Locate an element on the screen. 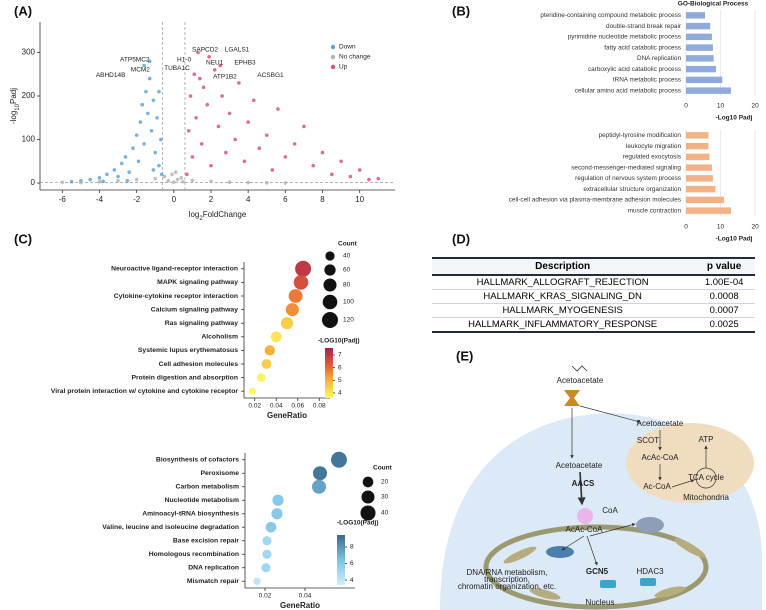 The image size is (766, 610). category-label: Peroxisome is located at coordinates (219, 473).